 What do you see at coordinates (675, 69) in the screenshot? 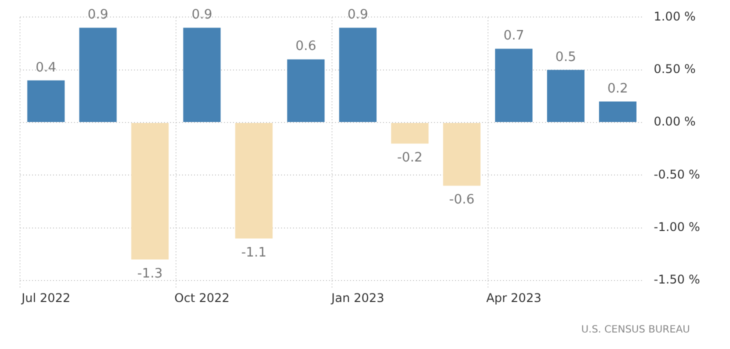
I see `y-tick-label: 0.50 %` at bounding box center [675, 69].